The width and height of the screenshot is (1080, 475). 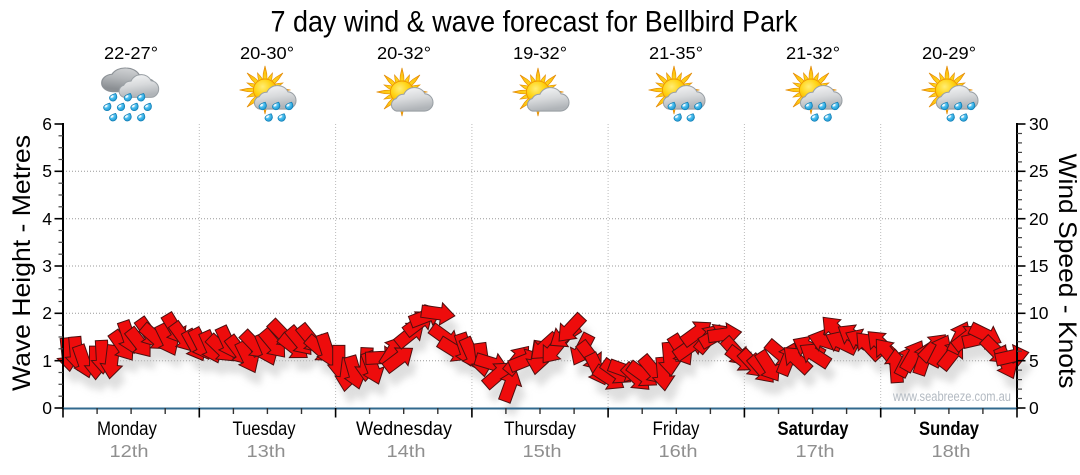 I want to click on svg-text: 20-32°, so click(x=404, y=53).